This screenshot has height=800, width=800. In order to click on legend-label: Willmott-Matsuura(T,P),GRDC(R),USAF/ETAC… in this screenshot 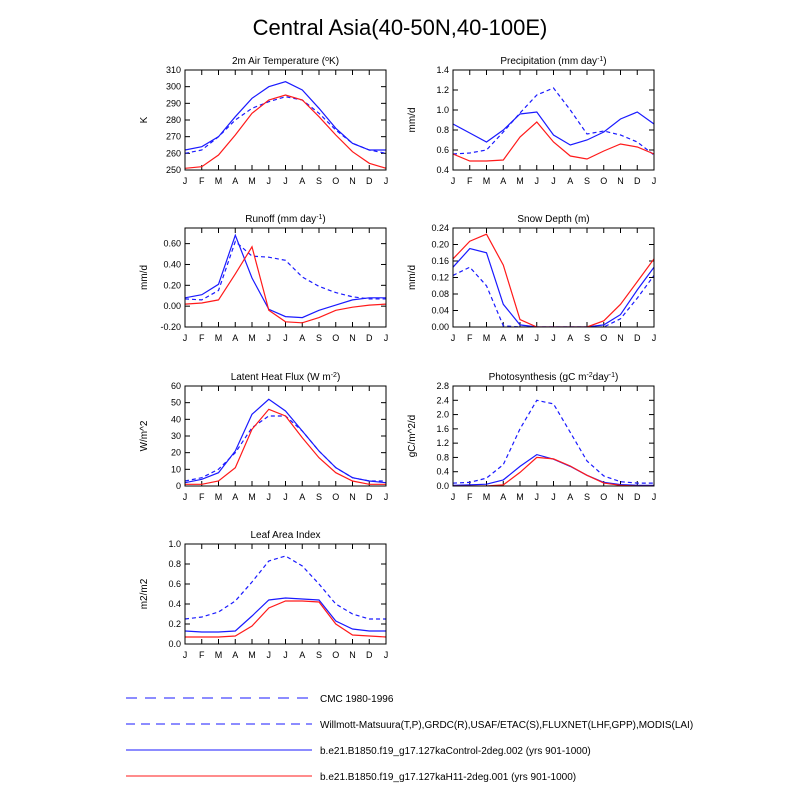, I will do `click(506, 725)`.